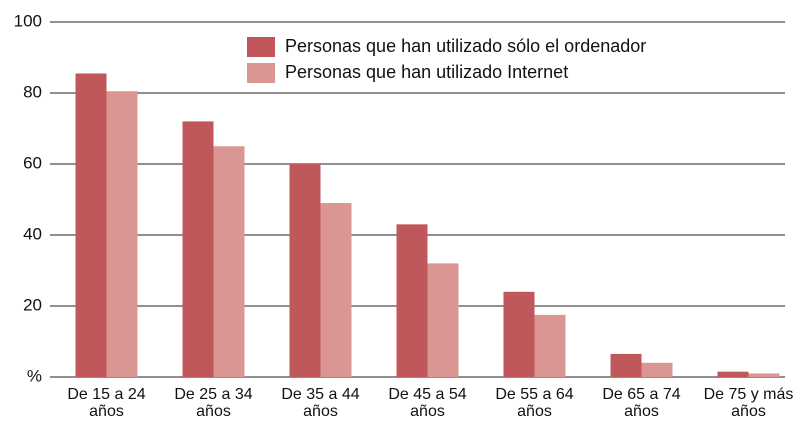  I want to click on legend-label: Personas que han utilizado Internet, so click(426, 72).